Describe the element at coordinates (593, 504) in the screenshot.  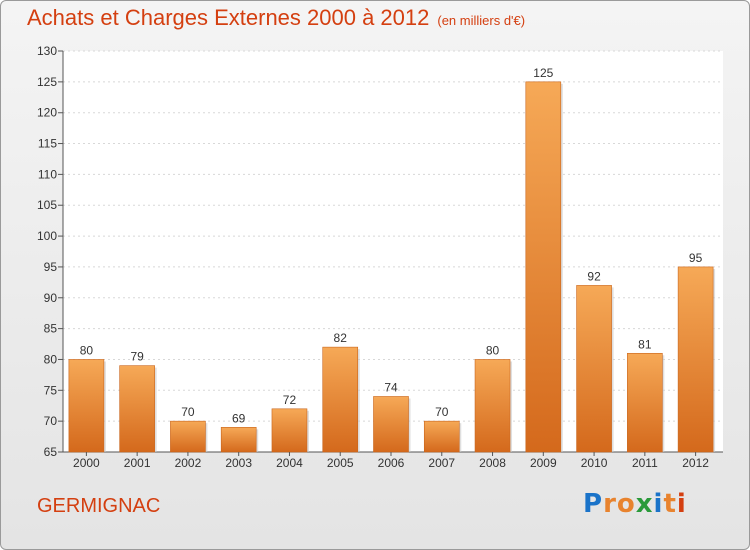
I see `logo-letter: P` at that location.